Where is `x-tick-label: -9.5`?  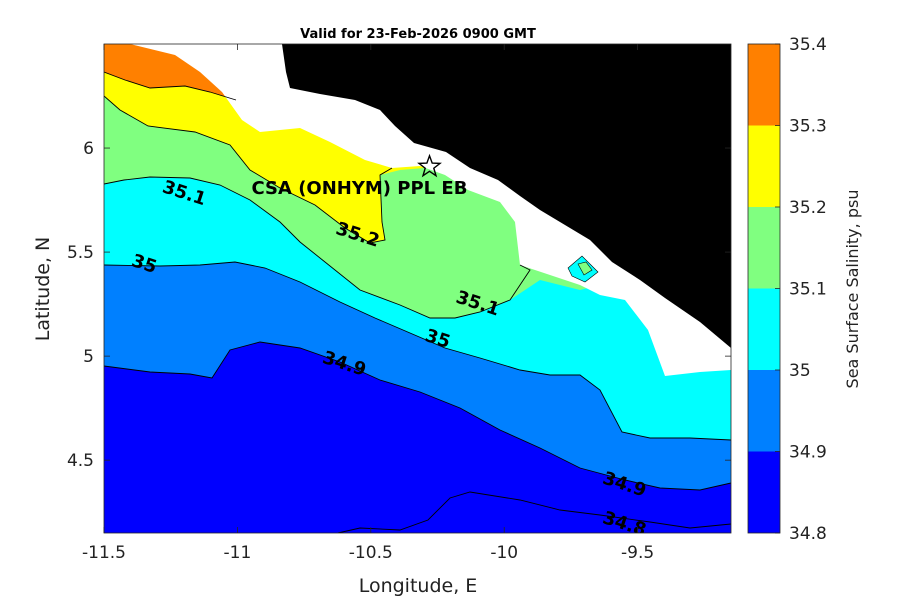
x-tick-label: -9.5 is located at coordinates (637, 553).